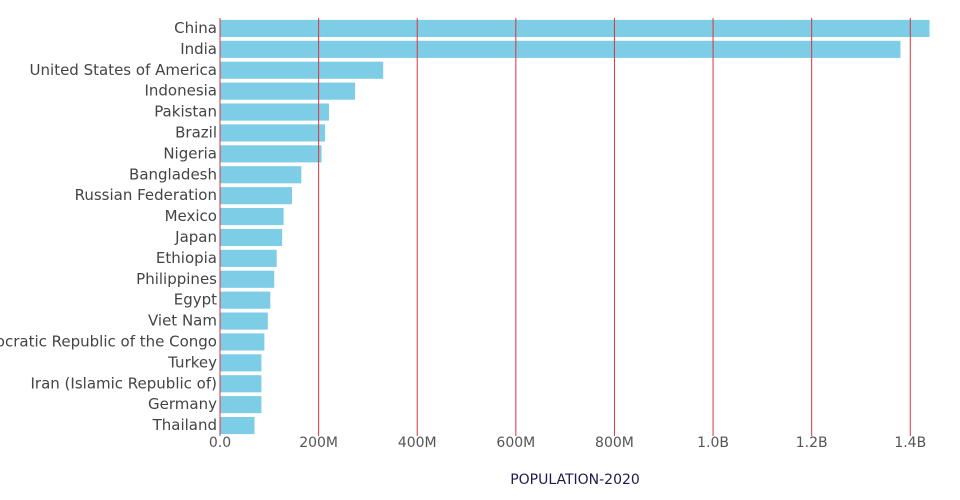  Describe the element at coordinates (198, 49) in the screenshot. I see `y-tick-label: India` at that location.